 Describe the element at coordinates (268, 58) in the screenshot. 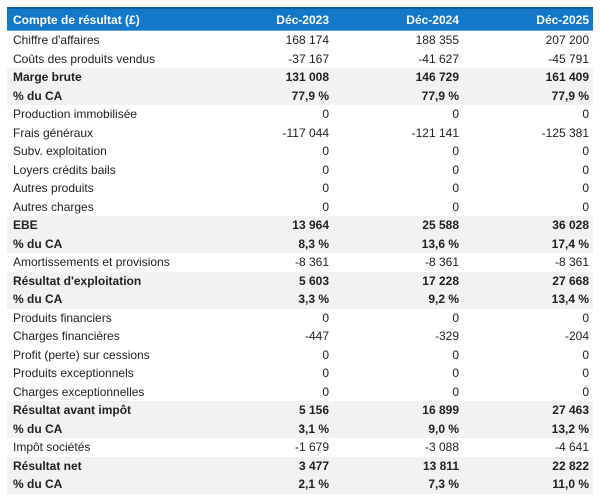

I see `value-cell: -37 167` at that location.